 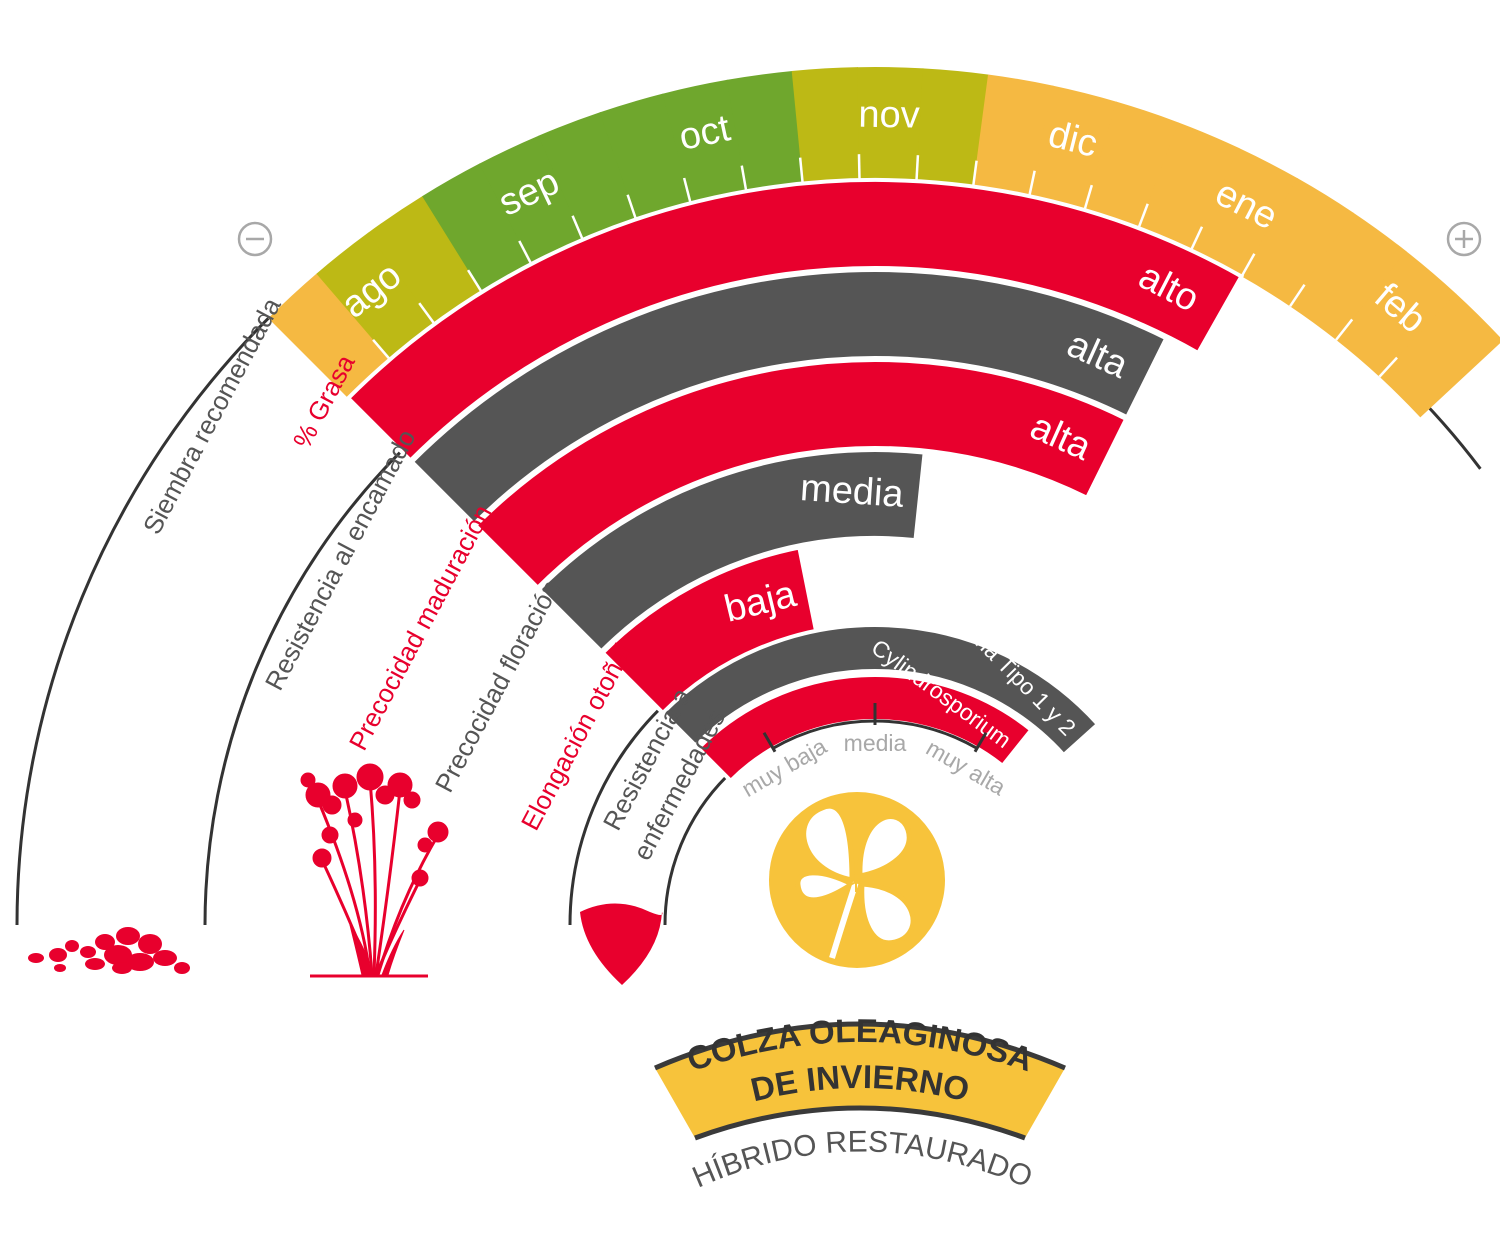 I want to click on trait-value-label: media, so click(x=852, y=491).